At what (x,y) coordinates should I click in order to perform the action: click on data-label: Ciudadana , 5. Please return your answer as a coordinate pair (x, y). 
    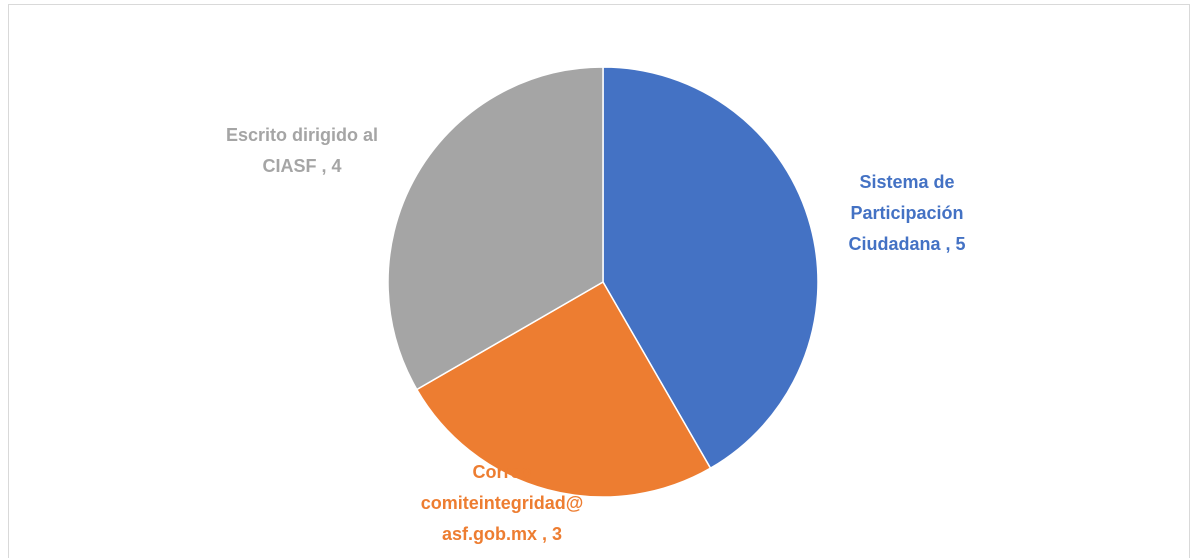
    Looking at the image, I should click on (906, 244).